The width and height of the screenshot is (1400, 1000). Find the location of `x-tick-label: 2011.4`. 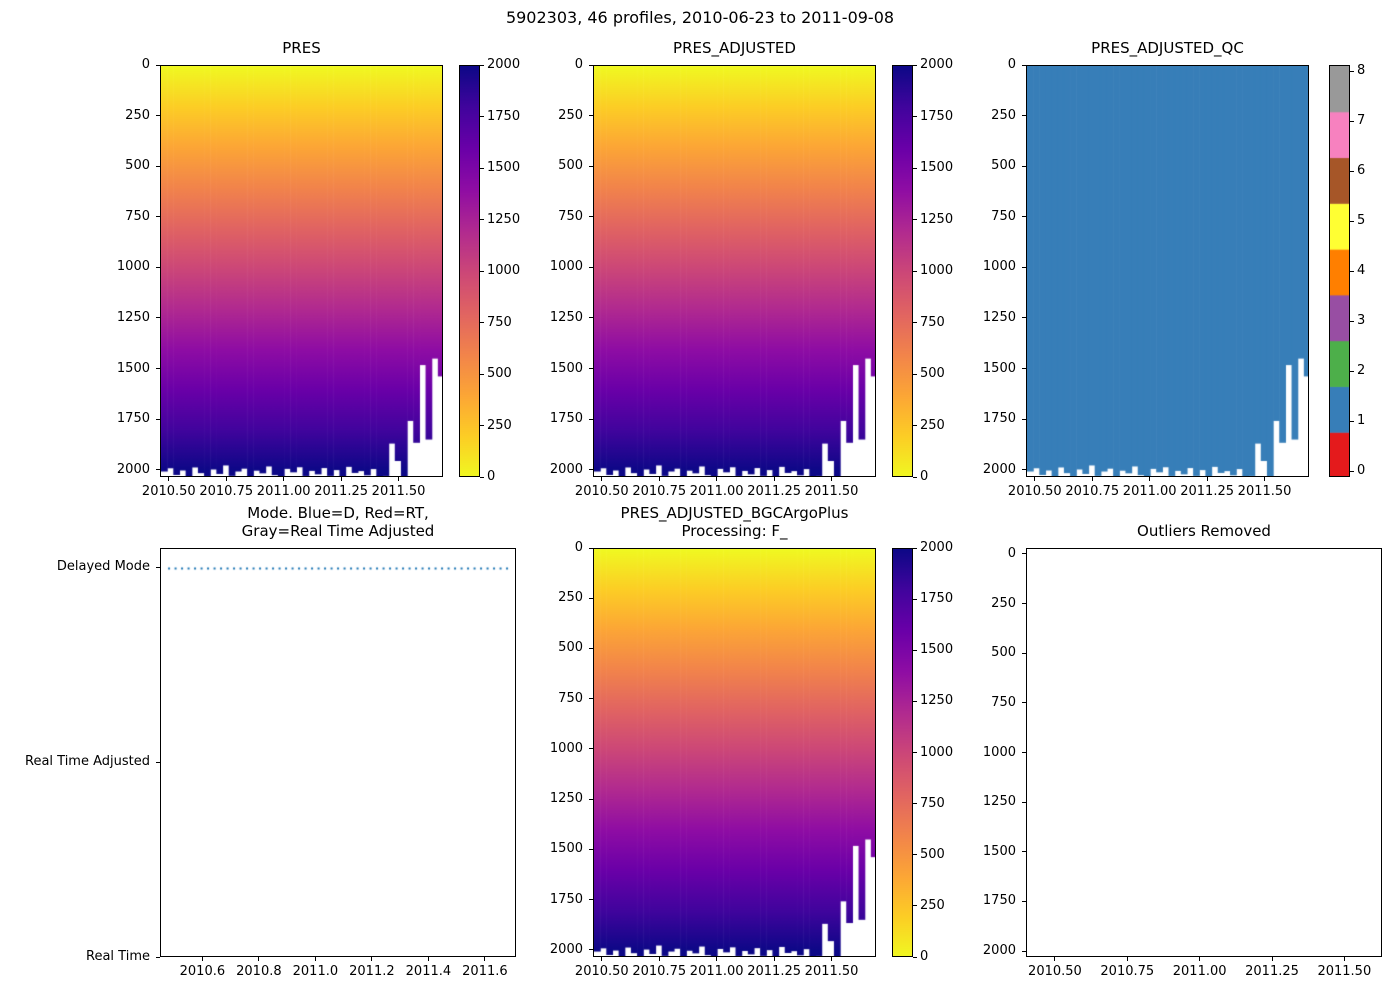

x-tick-label: 2011.4 is located at coordinates (428, 971).